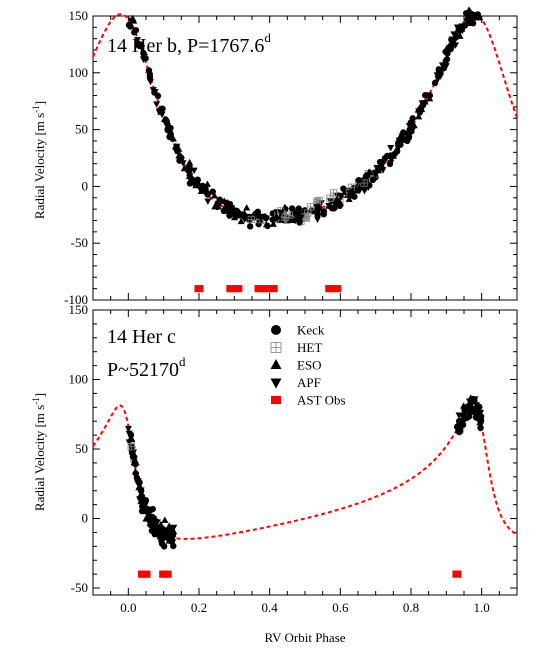  I want to click on top-panel-y-axis-title: Radial Velocity [m s-1], so click(39, 160).